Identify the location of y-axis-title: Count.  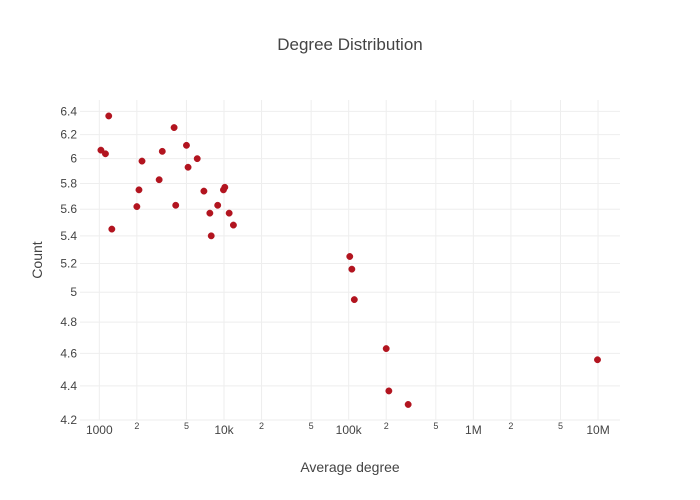
(37, 259).